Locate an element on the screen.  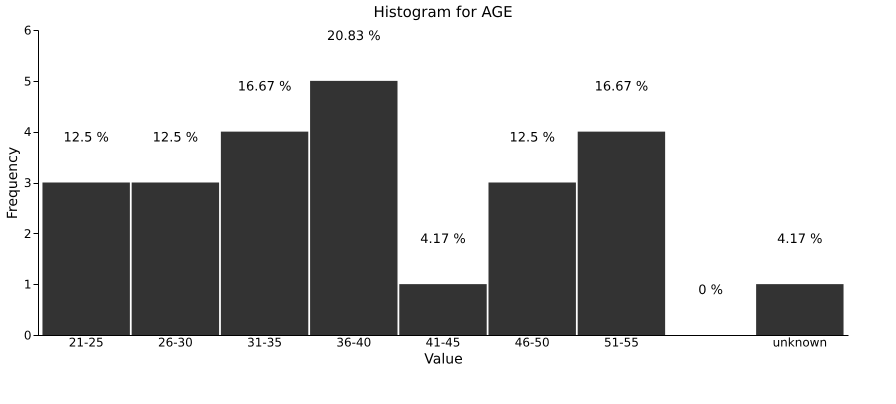
y-tick-label: 5 is located at coordinates (28, 81).